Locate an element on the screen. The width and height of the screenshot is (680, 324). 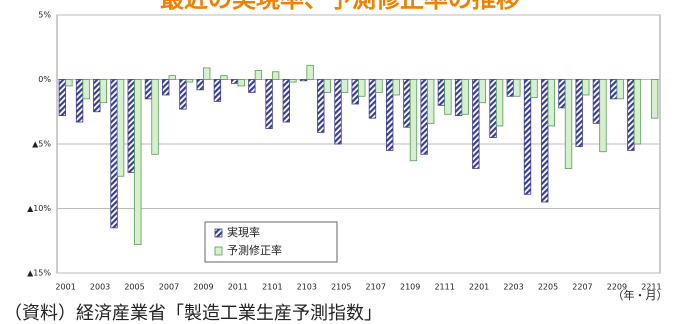
x-axis-label: （年・月） is located at coordinates (640, 295).